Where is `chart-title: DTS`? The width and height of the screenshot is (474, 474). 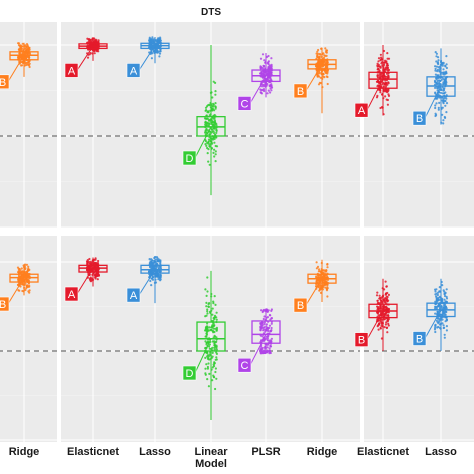 chart-title: DTS is located at coordinates (211, 12).